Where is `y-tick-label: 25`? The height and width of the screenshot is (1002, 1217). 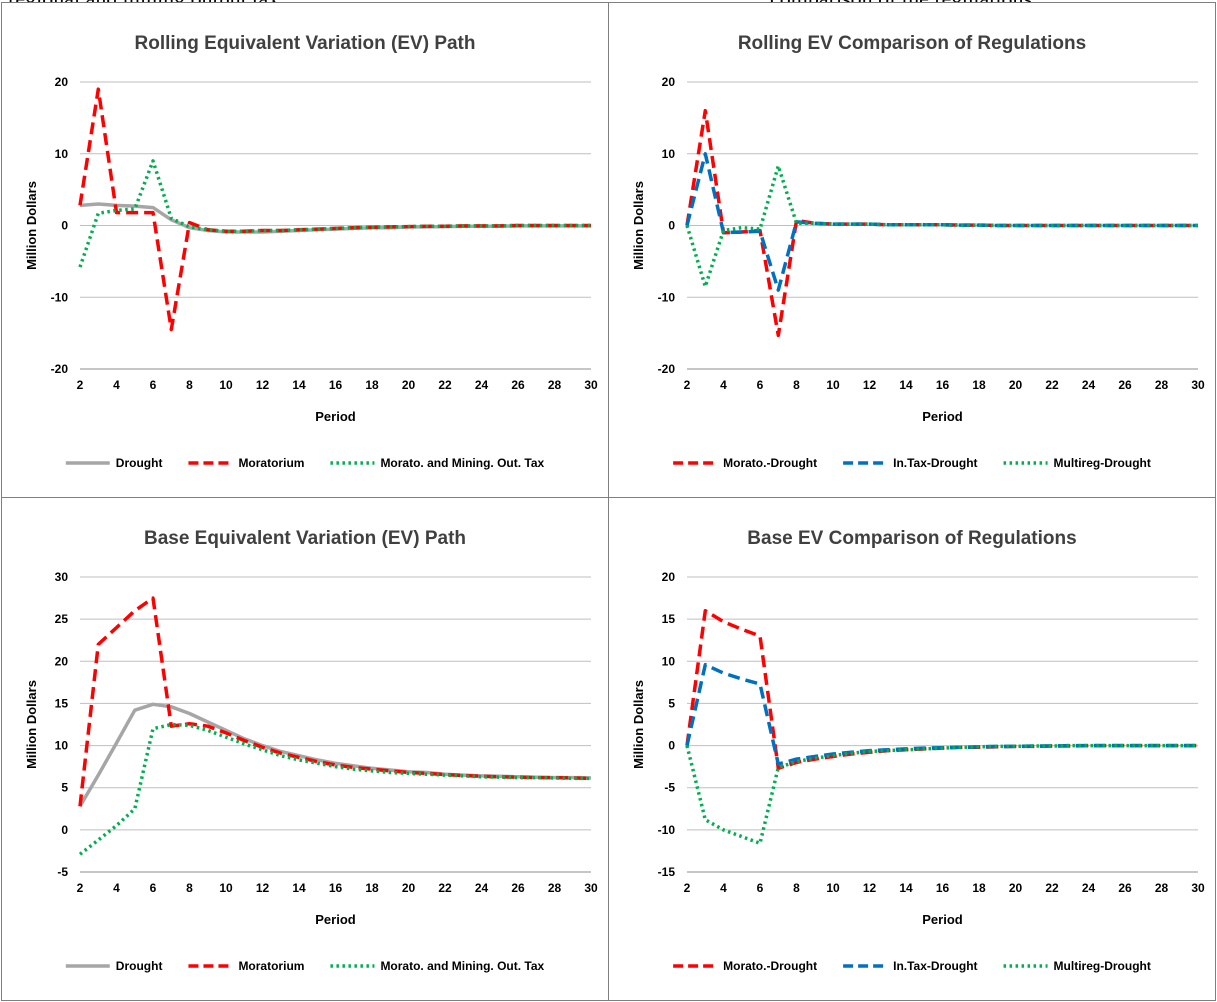
y-tick-label: 25 is located at coordinates (62, 619).